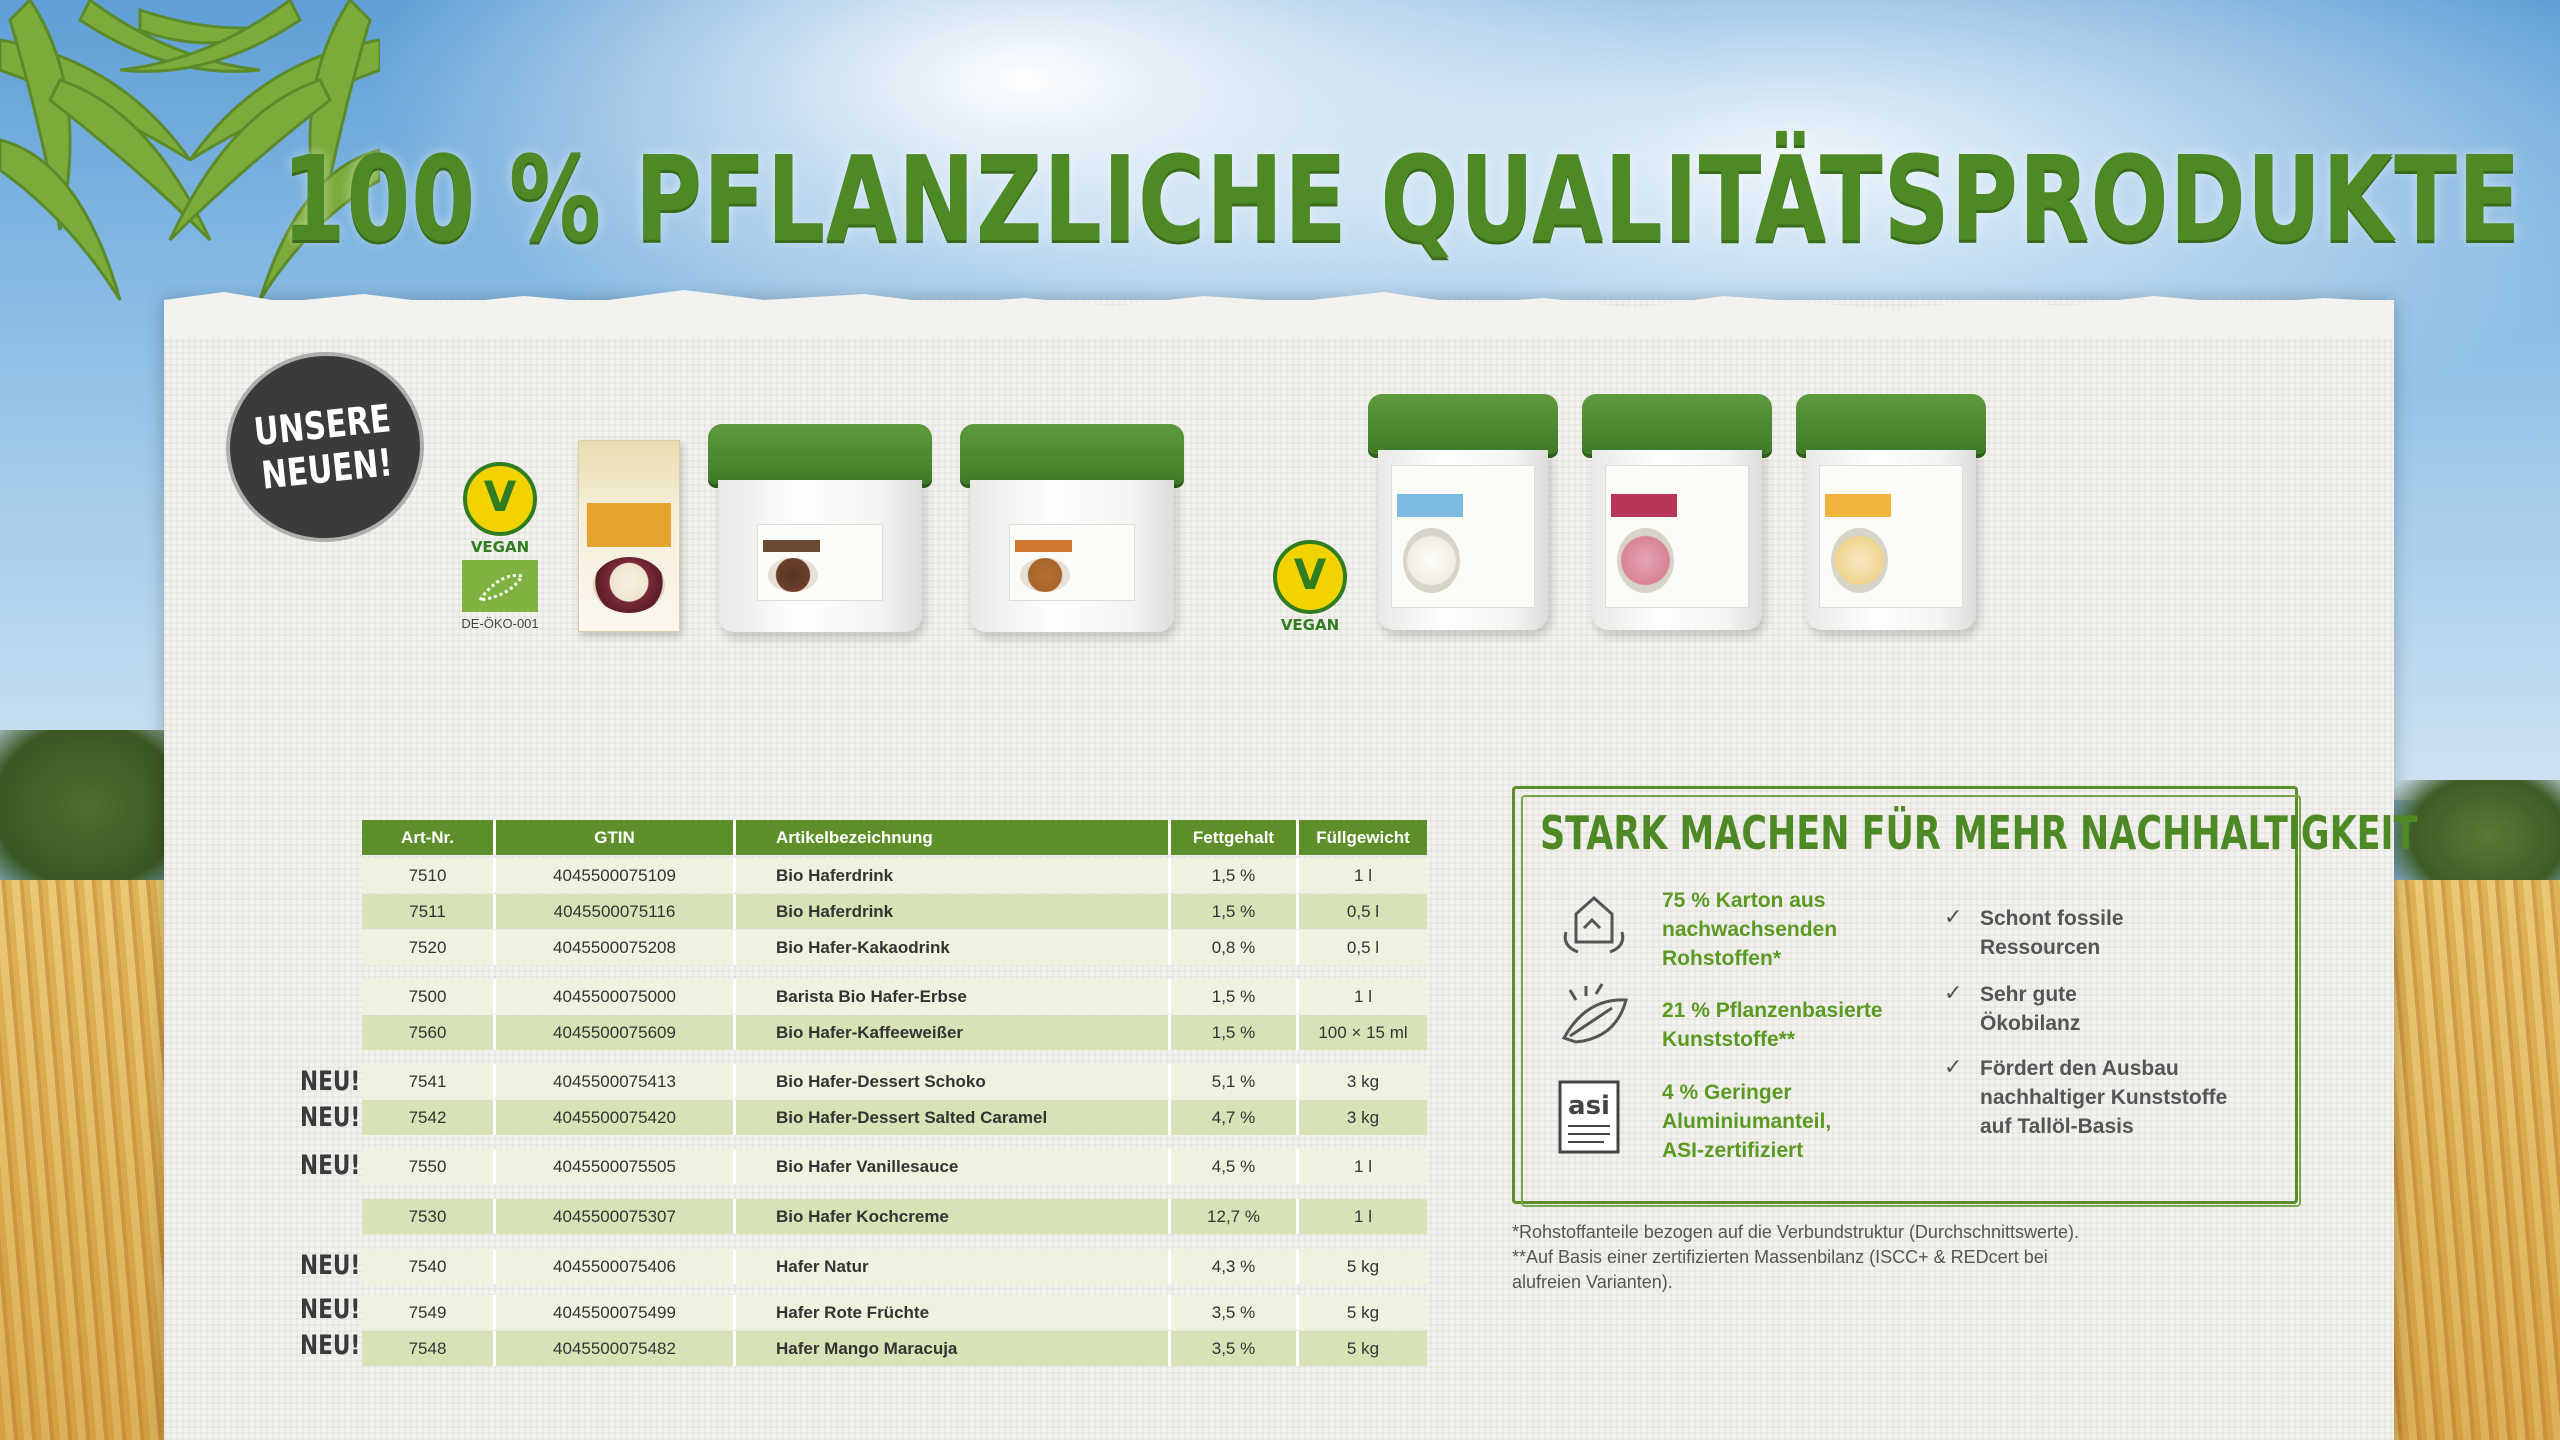 This screenshot has height=1440, width=2560. Describe the element at coordinates (820, 528) in the screenshot. I see `product-tub-schoko` at that location.